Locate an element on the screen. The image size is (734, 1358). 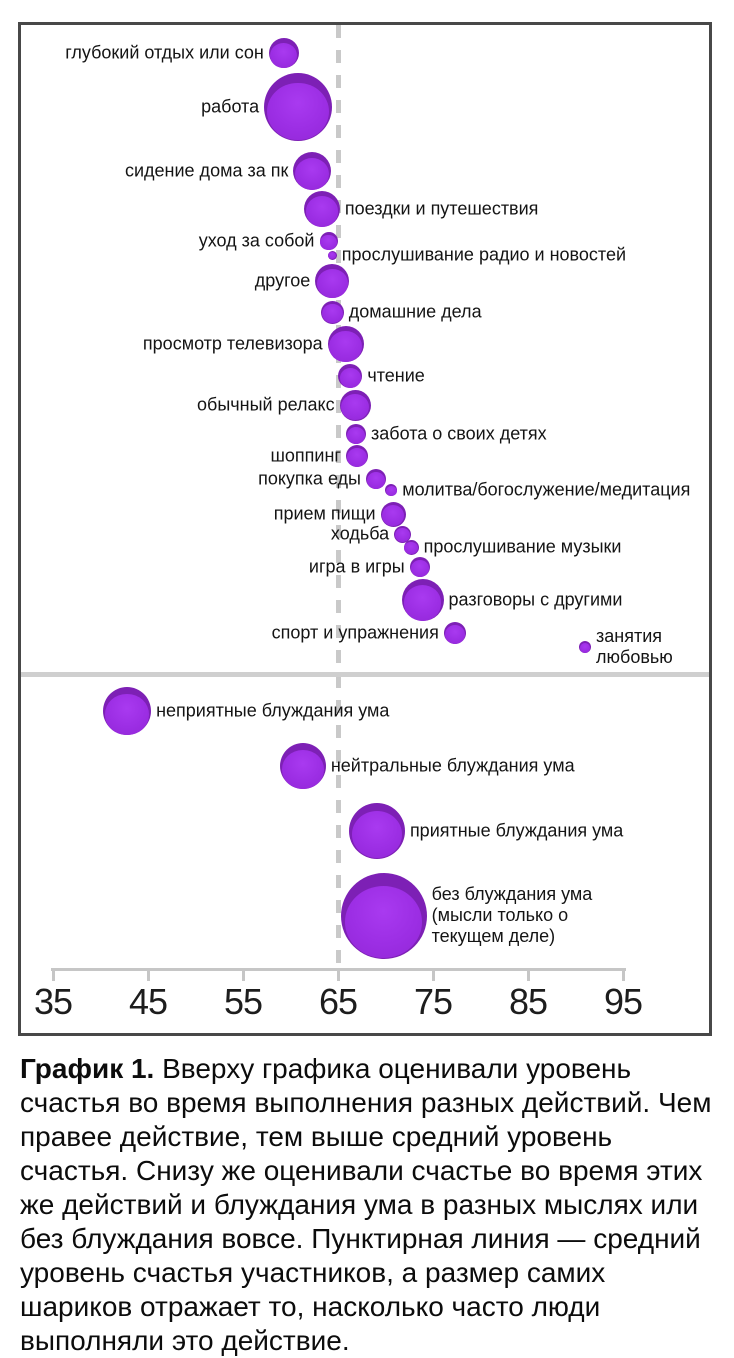
x-axis-tick-label-35: 35 is located at coordinates (53, 1001).